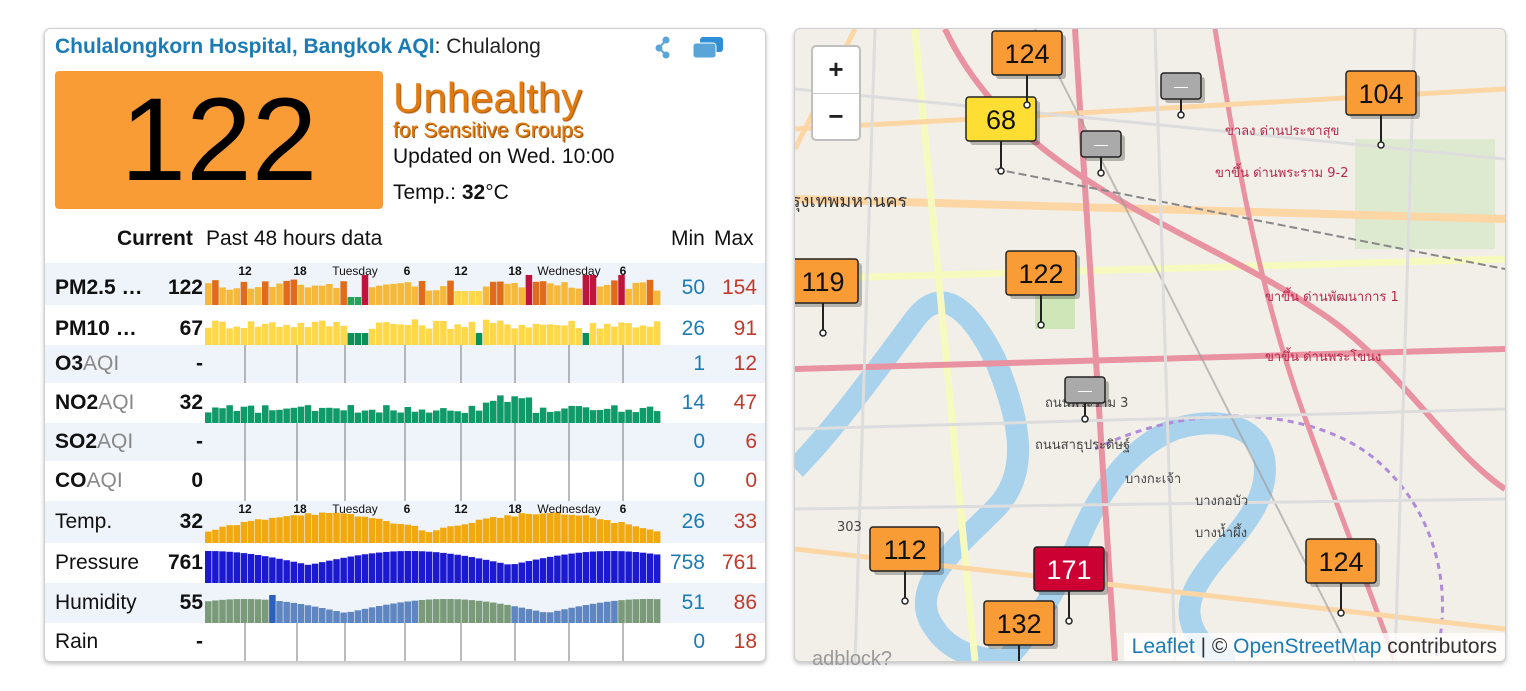 The image size is (1526, 691). Describe the element at coordinates (693, 602) in the screenshot. I see `row-min: 51` at that location.